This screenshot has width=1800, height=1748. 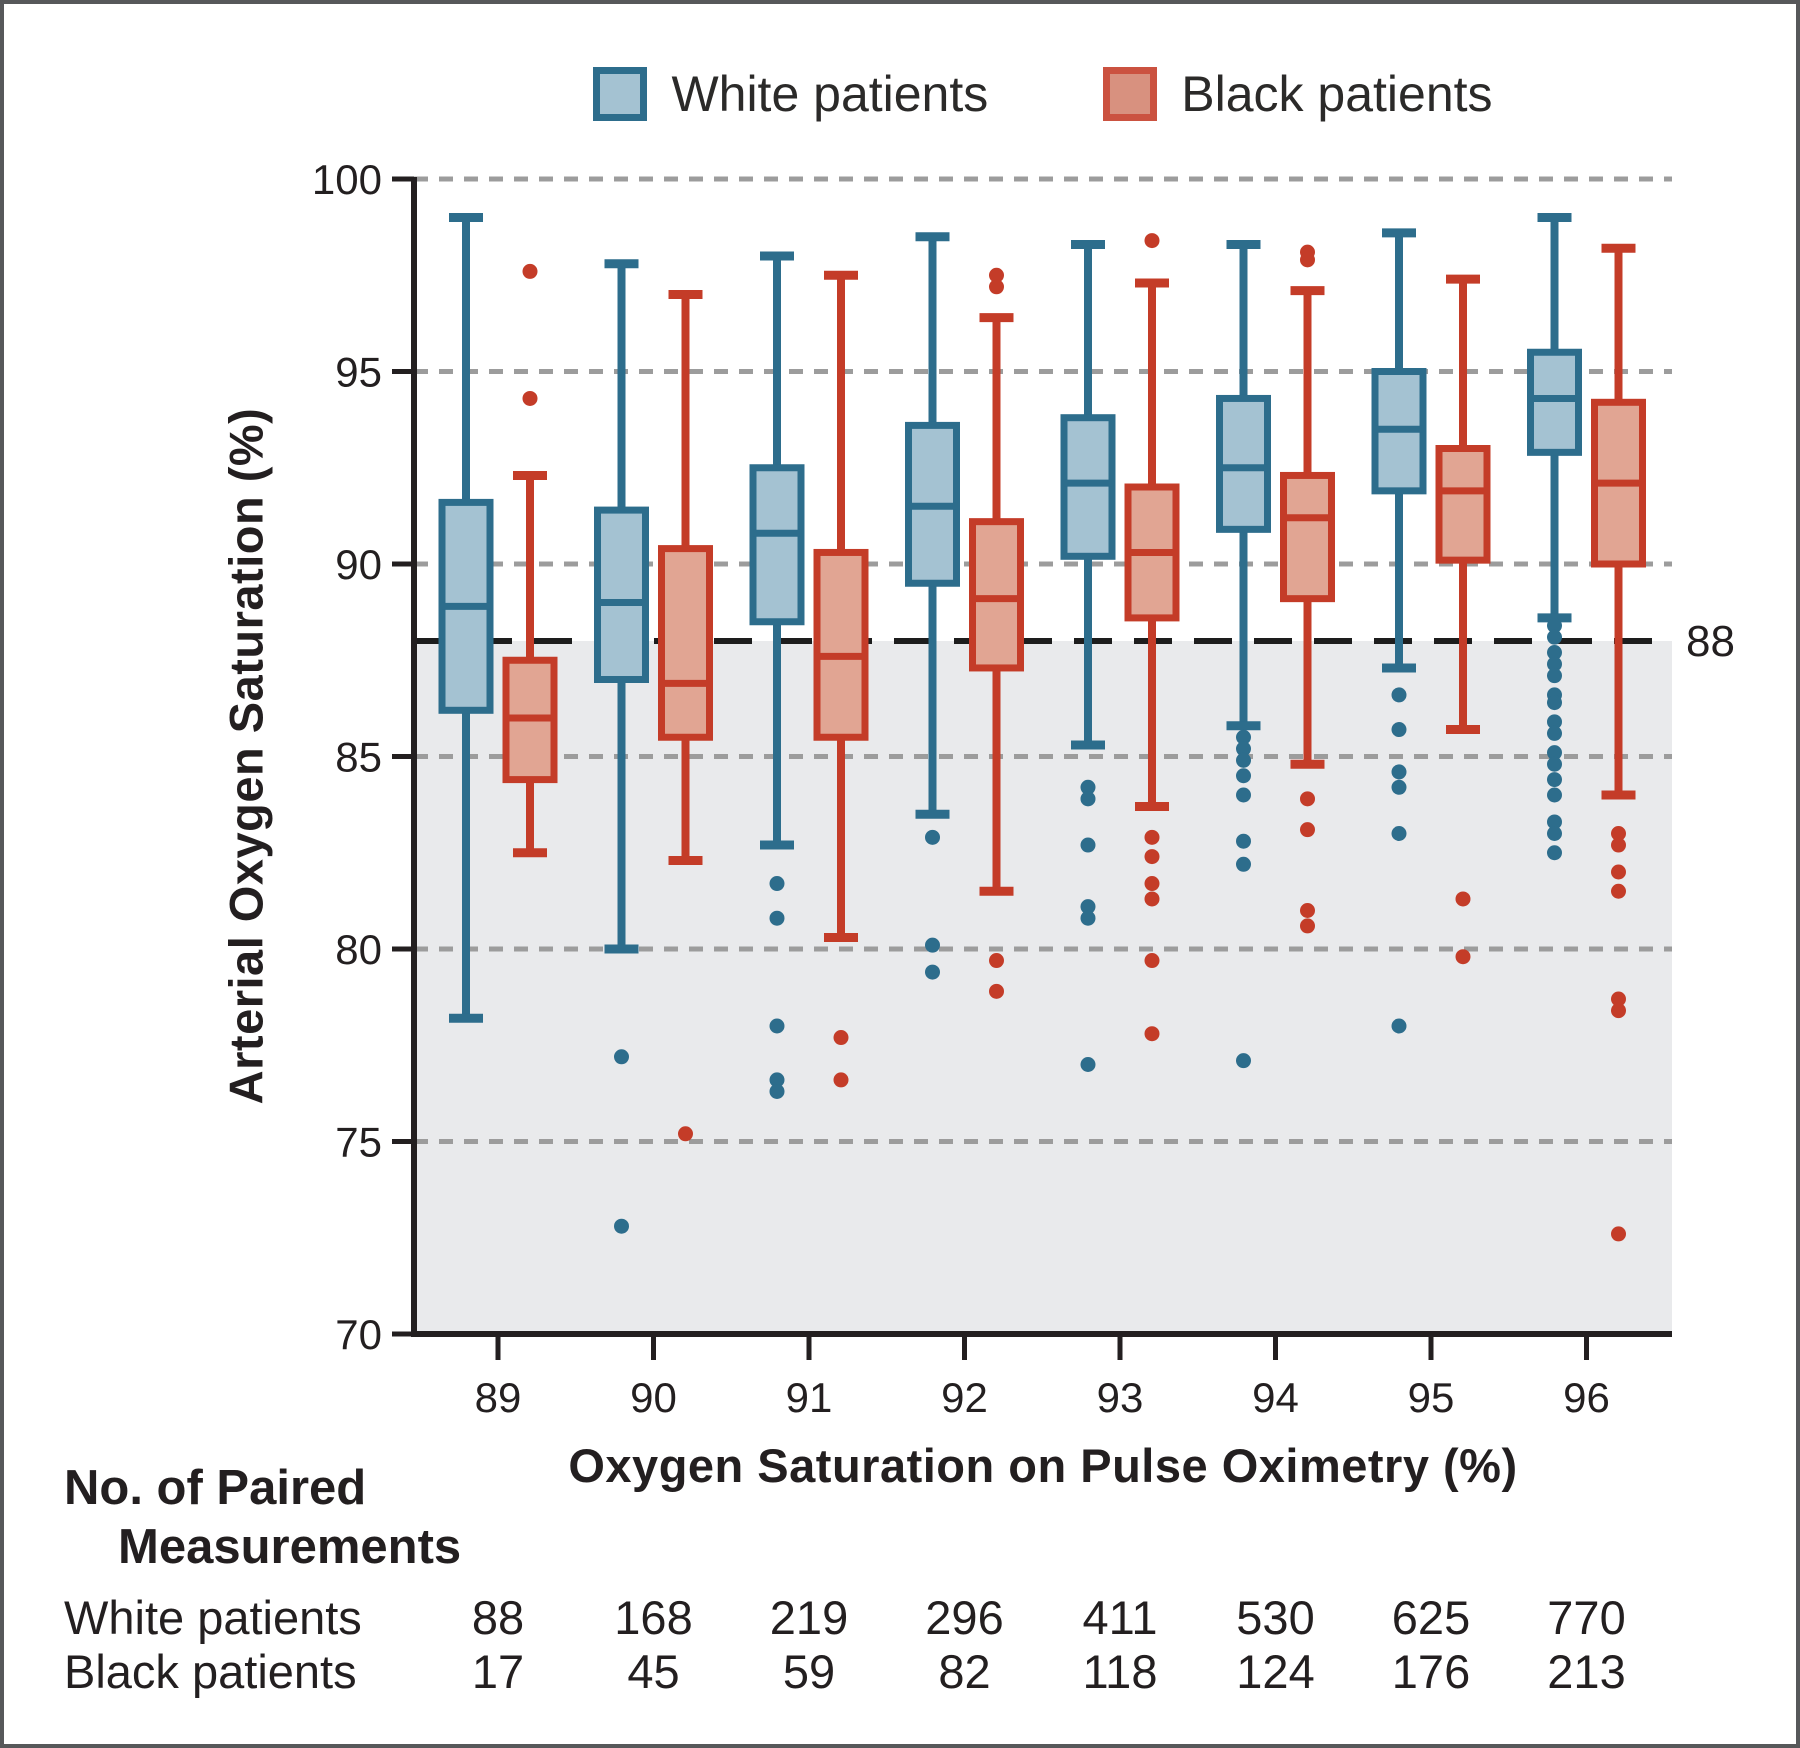 I want to click on legend-label: Black patients, so click(x=1337, y=94).